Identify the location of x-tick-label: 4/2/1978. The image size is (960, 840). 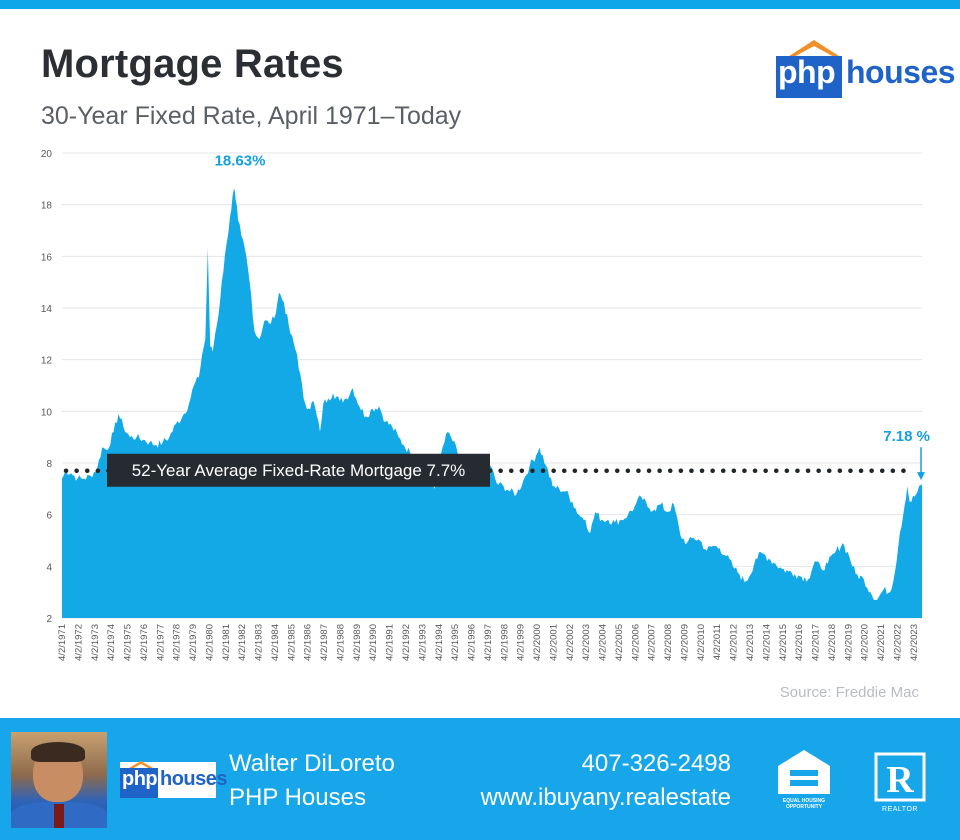
(177, 642).